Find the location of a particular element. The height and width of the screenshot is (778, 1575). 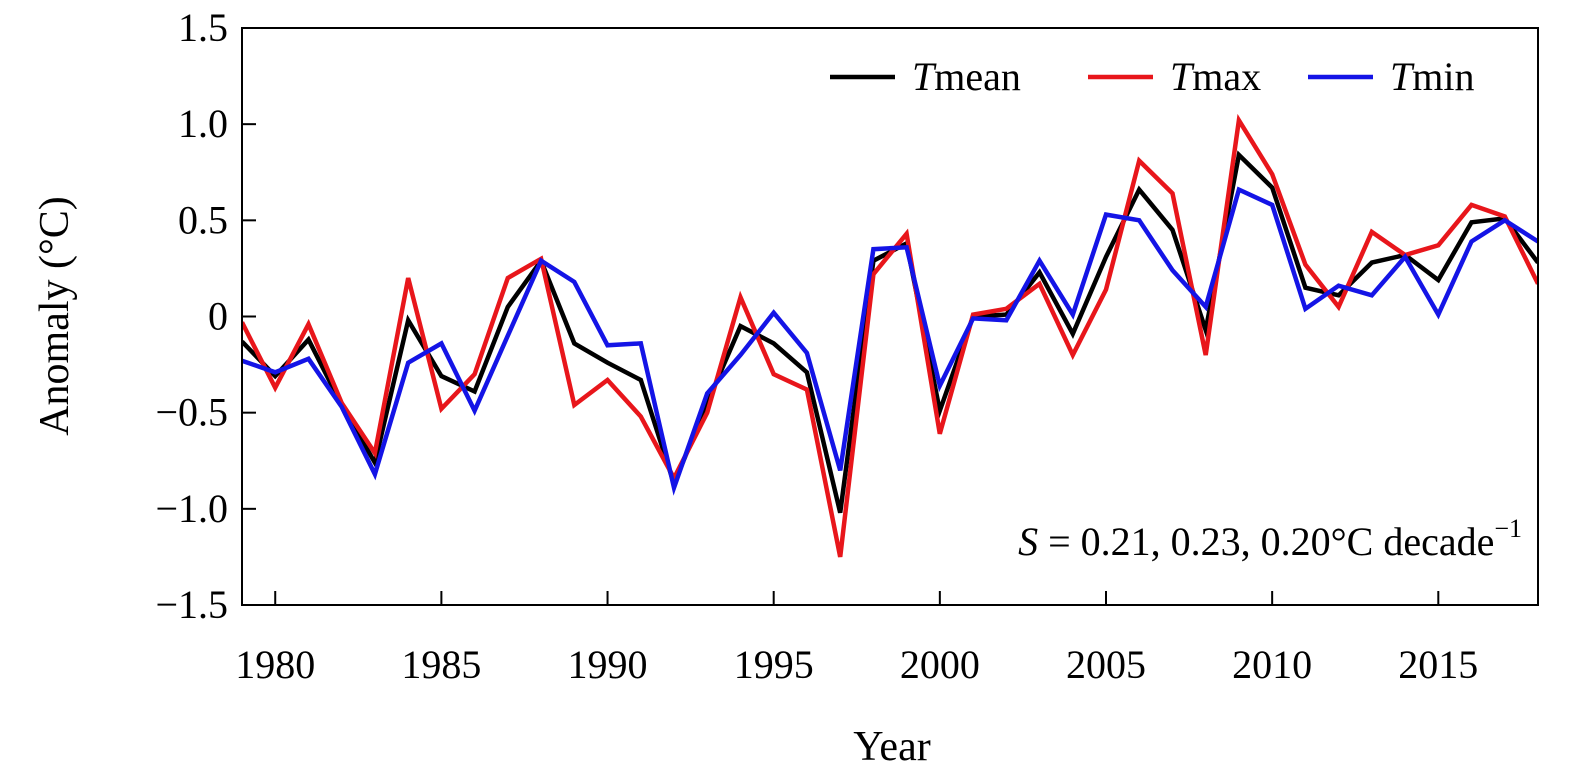

x-tick-label: 1995 is located at coordinates (774, 664).